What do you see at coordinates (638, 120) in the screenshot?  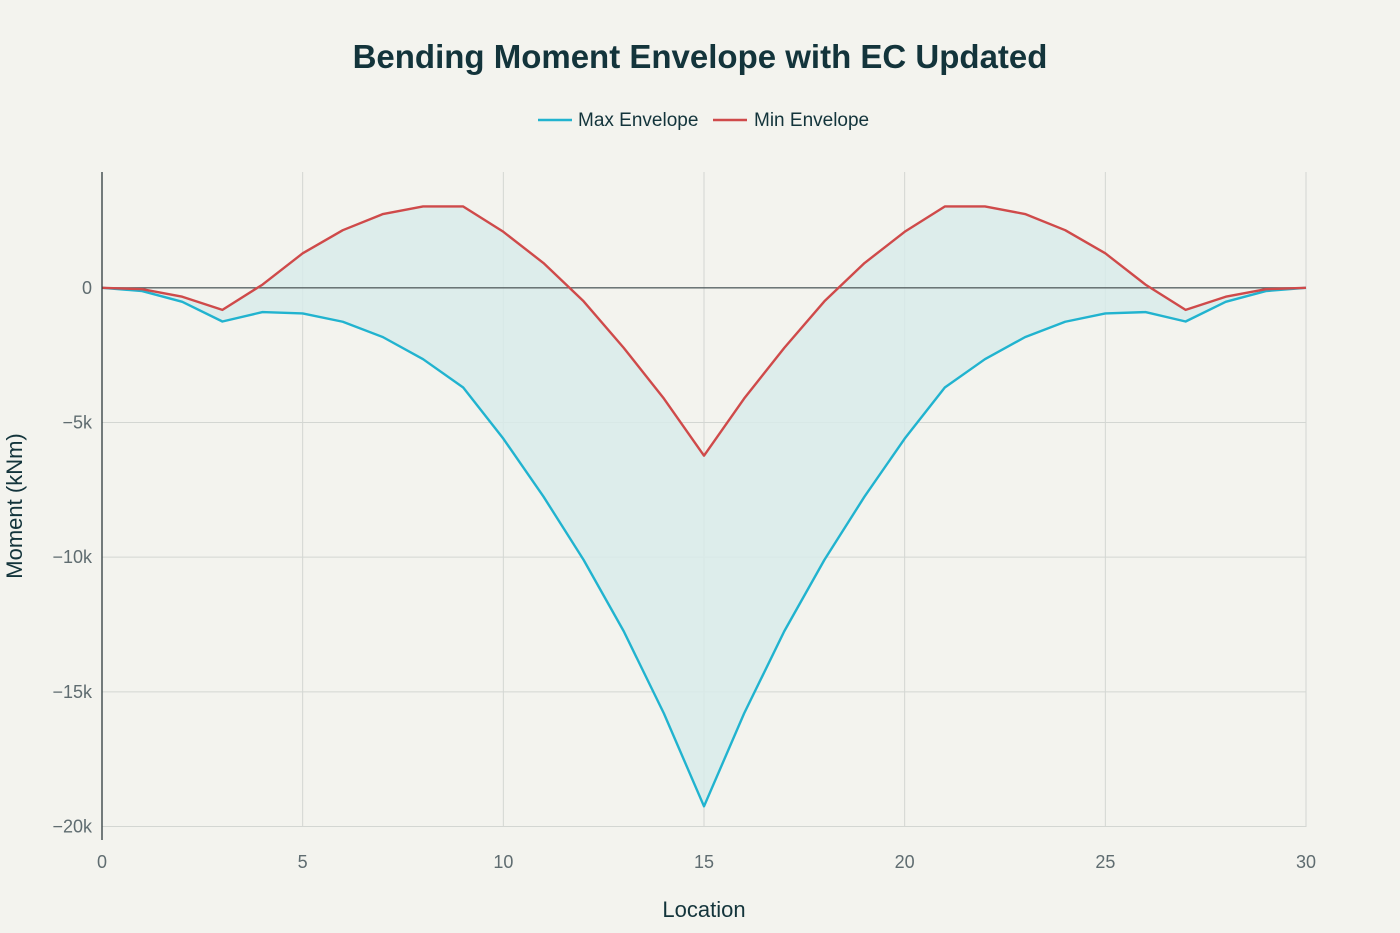 I see `legend-label: Max Envelope` at bounding box center [638, 120].